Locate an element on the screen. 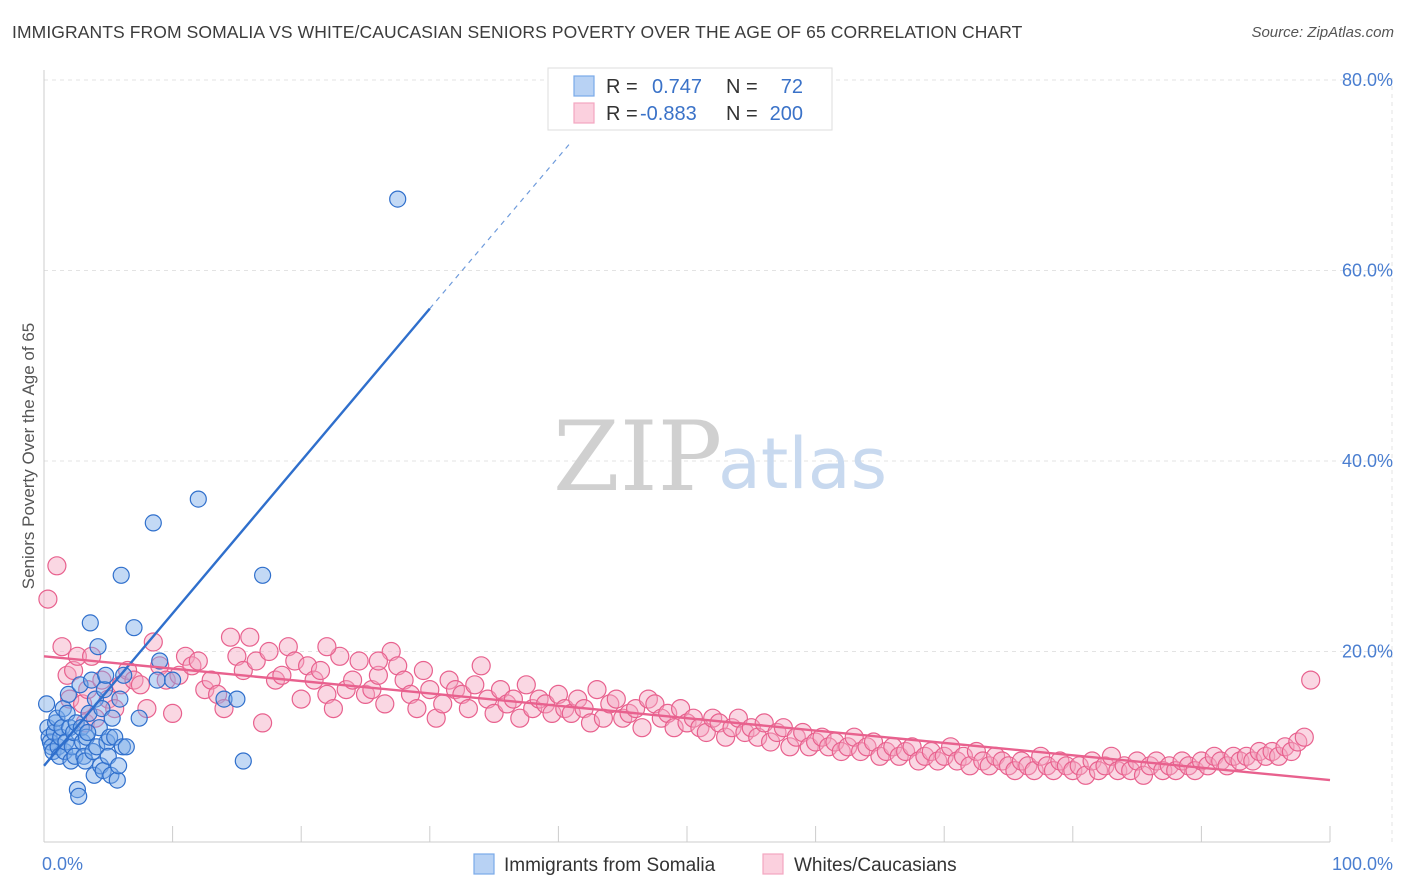 The image size is (1406, 892). y-tick-label: 20.0% is located at coordinates (1367, 652).